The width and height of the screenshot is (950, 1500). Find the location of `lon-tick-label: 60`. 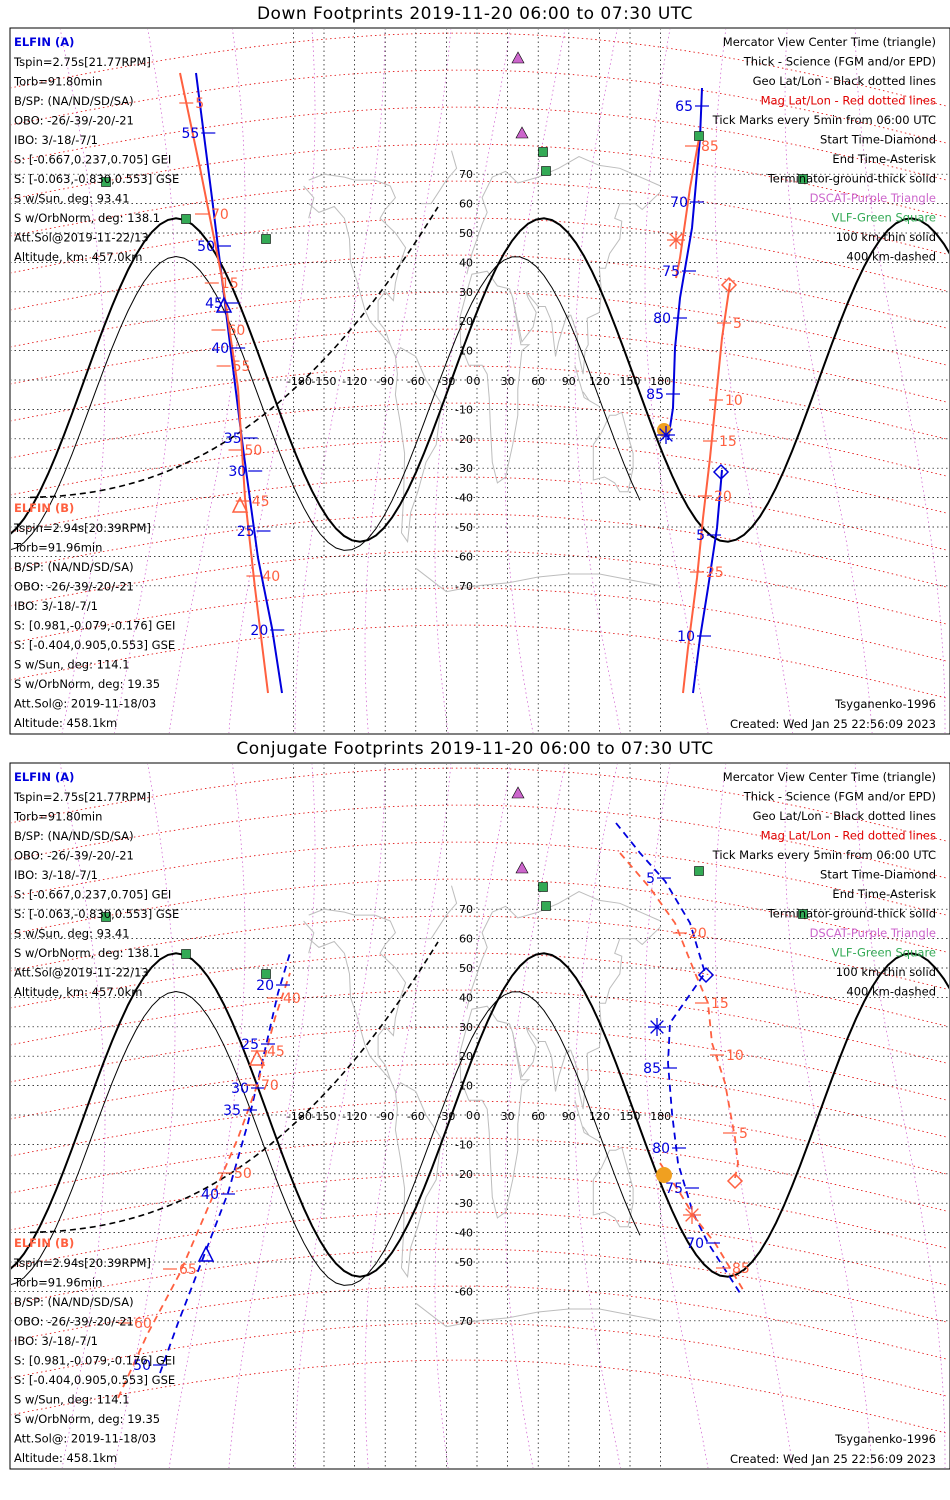

lon-tick-label: 60 is located at coordinates (538, 1116).